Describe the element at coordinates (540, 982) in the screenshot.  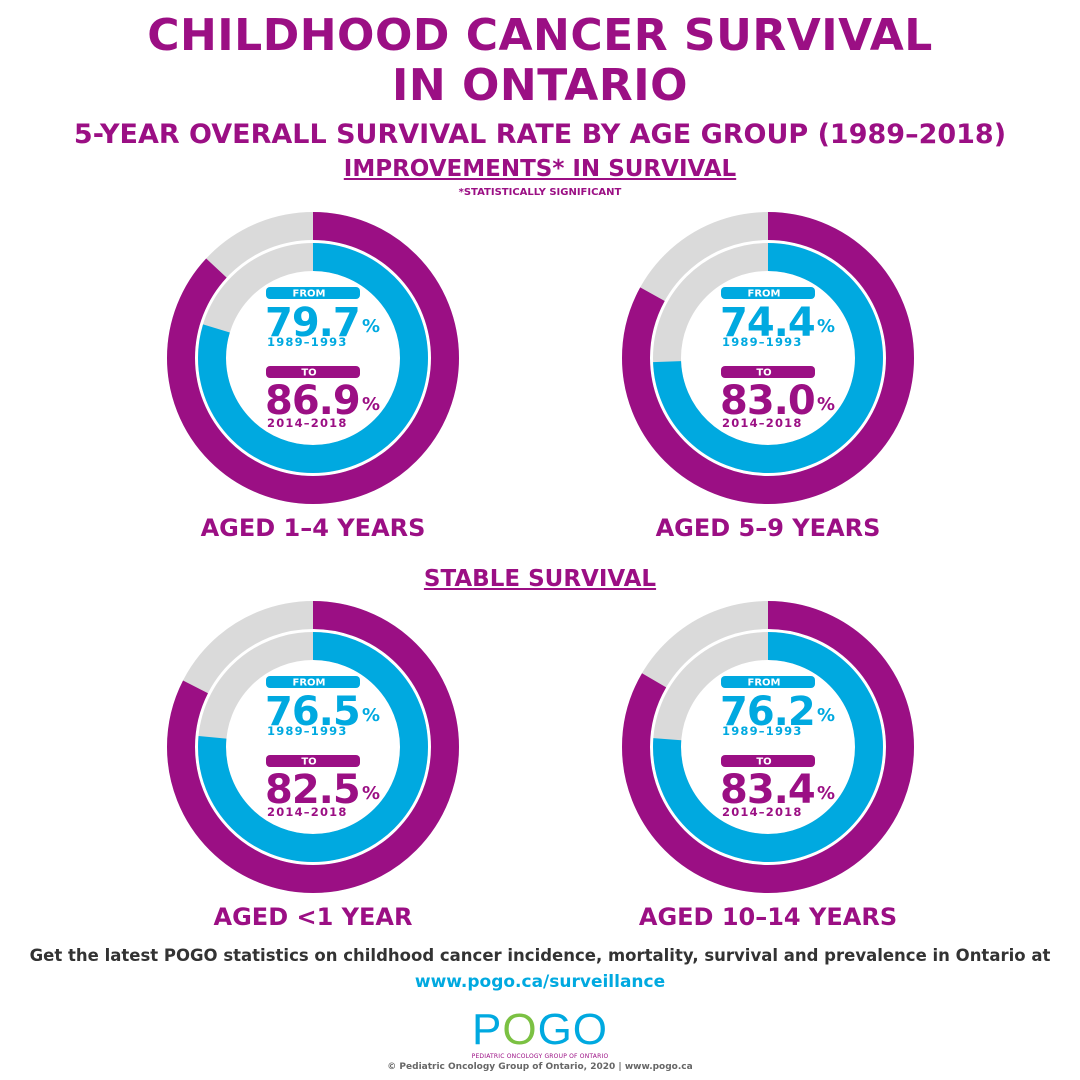
I see `surveillance-link: www.pogo.ca/surveillance` at that location.